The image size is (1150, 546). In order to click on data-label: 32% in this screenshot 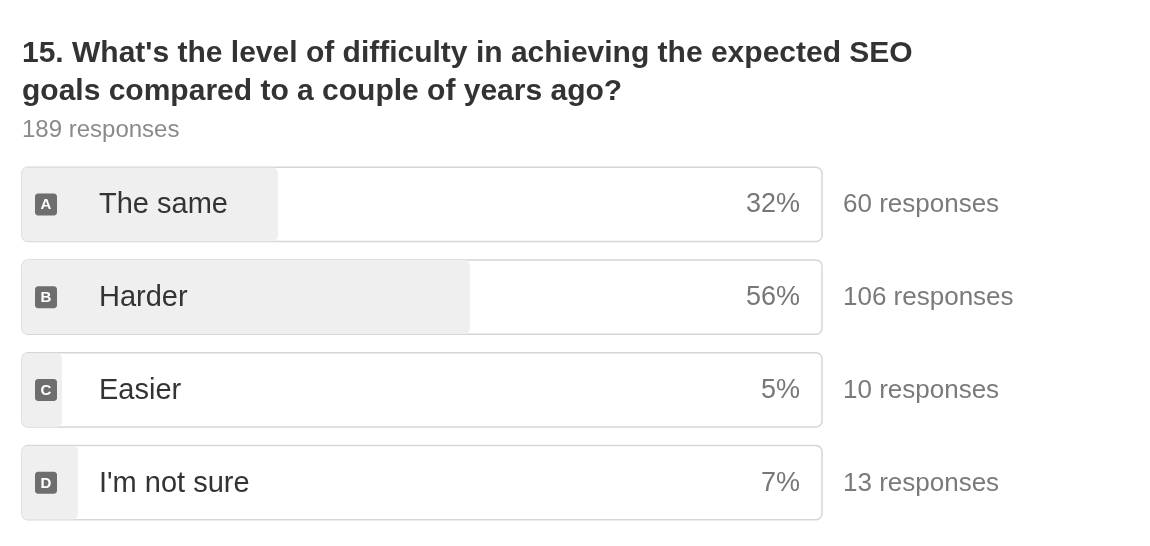, I will do `click(772, 203)`.